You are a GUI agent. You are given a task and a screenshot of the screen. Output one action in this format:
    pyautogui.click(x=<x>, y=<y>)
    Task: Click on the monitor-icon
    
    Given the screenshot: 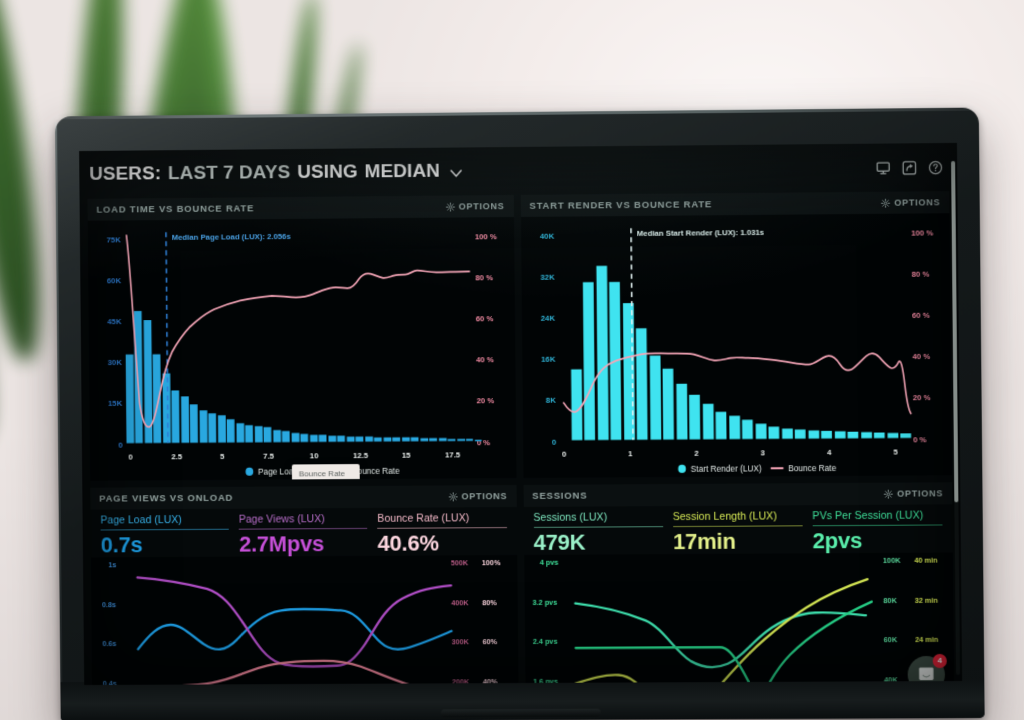 What is the action you would take?
    pyautogui.click(x=883, y=167)
    